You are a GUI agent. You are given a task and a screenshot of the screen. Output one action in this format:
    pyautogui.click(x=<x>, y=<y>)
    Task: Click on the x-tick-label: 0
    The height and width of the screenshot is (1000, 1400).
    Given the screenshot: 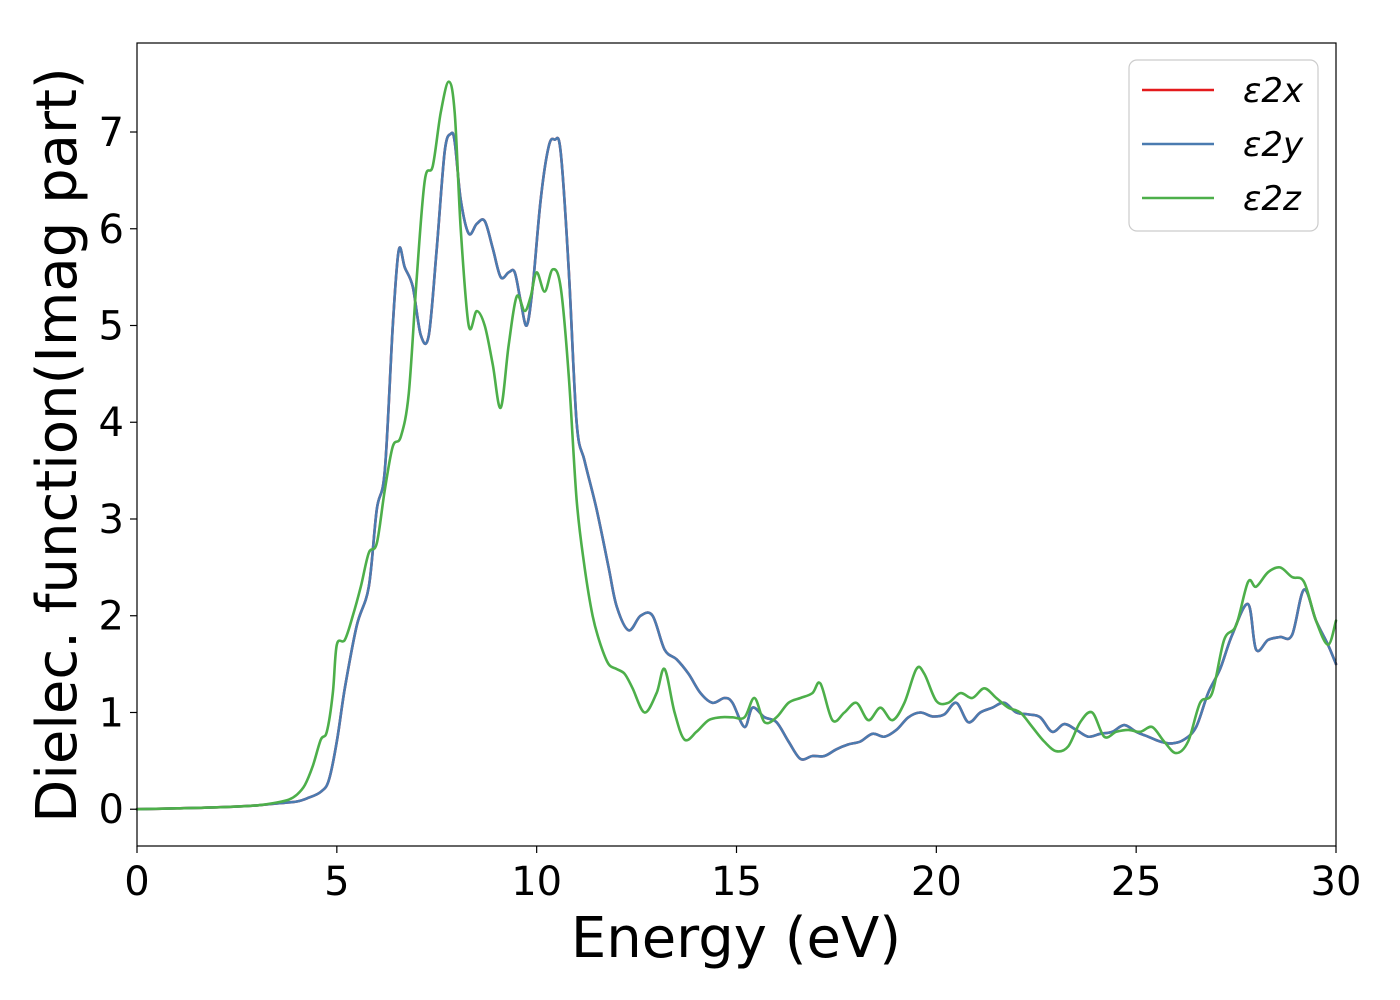 What is the action you would take?
    pyautogui.click(x=136, y=882)
    